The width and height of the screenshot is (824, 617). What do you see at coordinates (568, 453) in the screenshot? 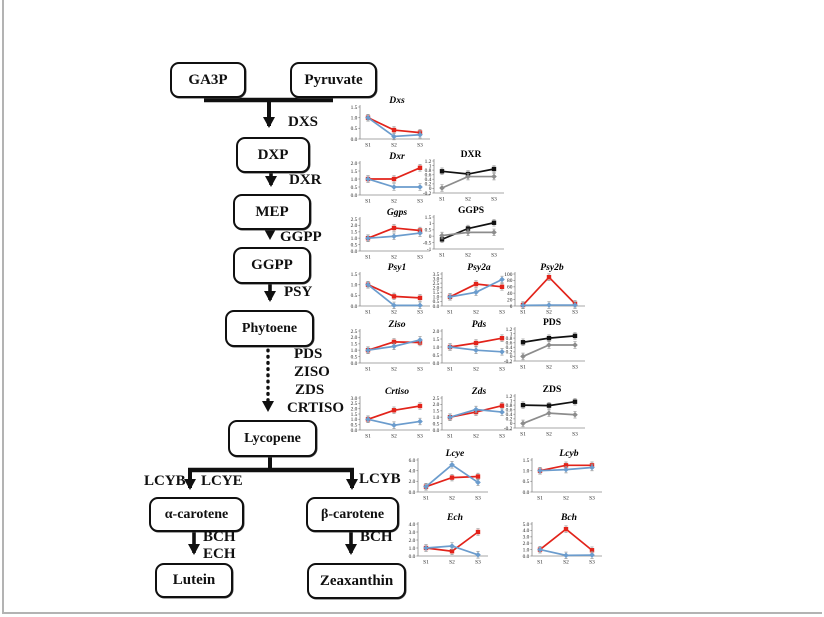
I see `svg-text: Lcyb` at bounding box center [568, 453].